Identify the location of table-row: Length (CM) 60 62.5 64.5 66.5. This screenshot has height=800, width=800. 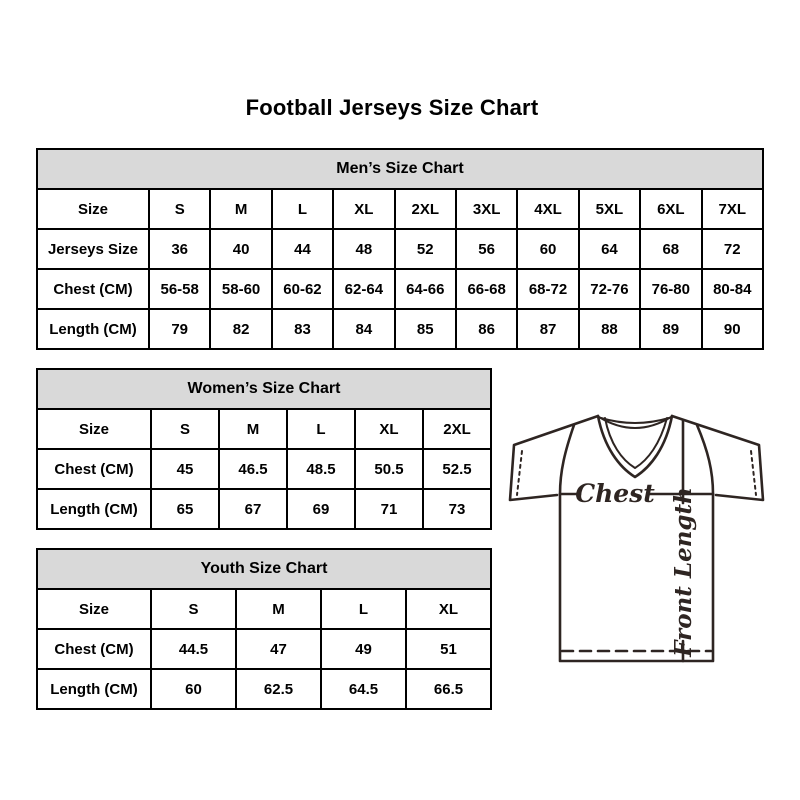
(264, 689).